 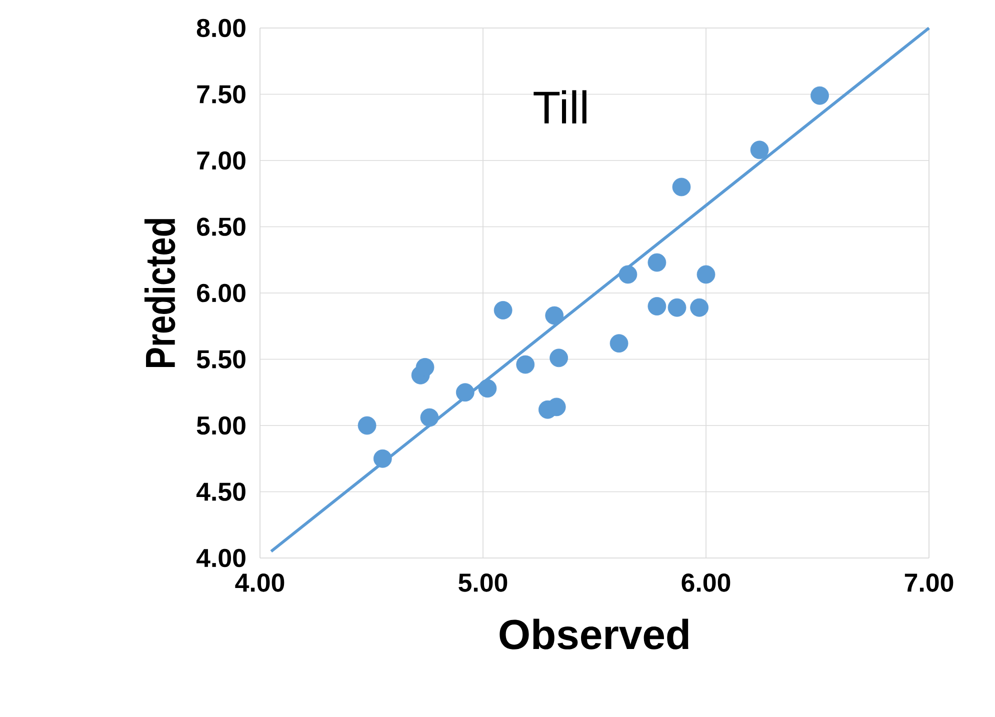 I want to click on text: Till, so click(x=560, y=107).